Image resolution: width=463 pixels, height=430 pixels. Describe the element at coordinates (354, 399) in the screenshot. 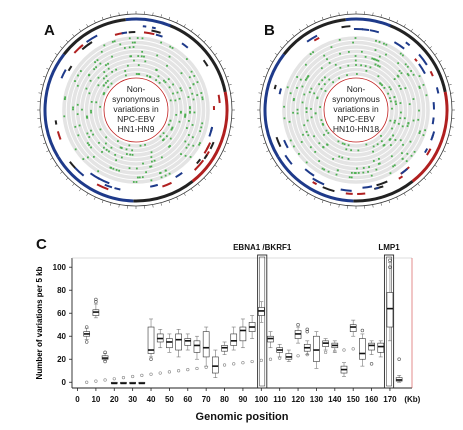

I see `x-tick-label: 150` at that location.